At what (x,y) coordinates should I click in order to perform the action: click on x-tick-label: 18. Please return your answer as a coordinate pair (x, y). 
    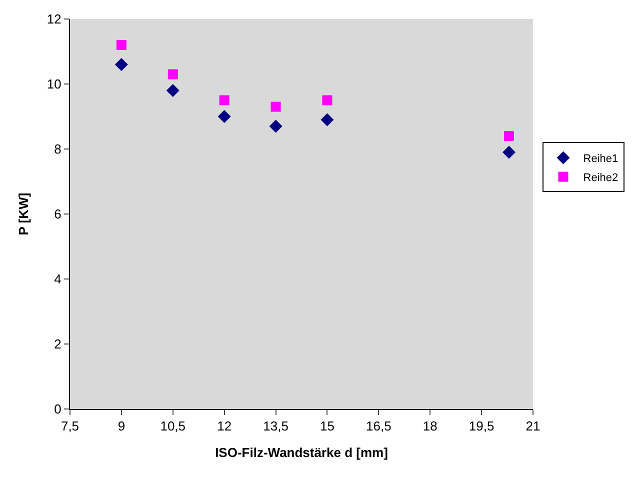
    Looking at the image, I should click on (430, 426).